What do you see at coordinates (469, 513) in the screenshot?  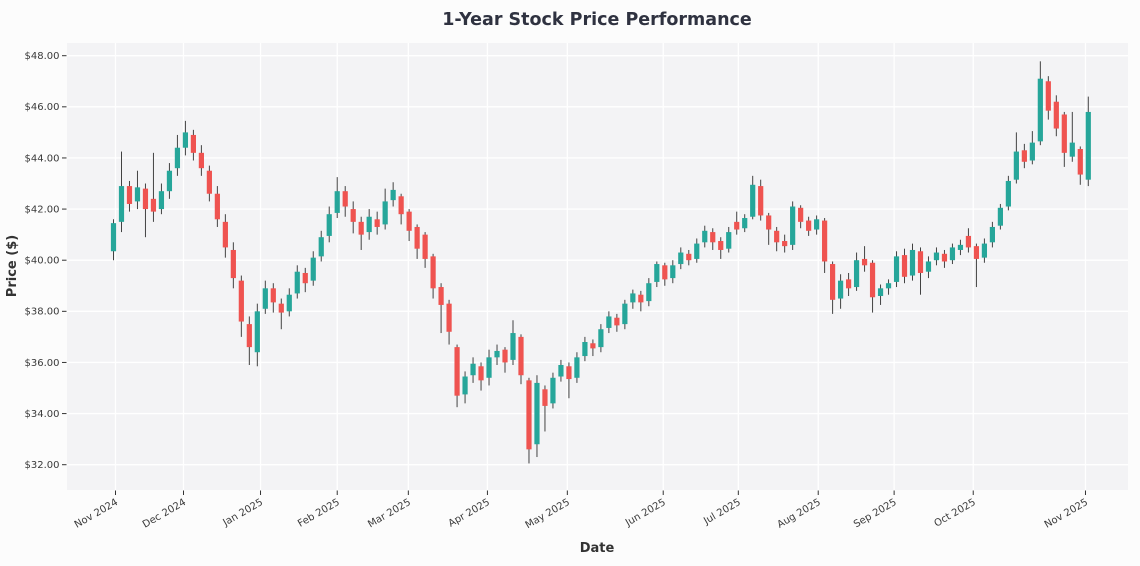 I see `x-tick-label: Apr 2025` at bounding box center [469, 513].